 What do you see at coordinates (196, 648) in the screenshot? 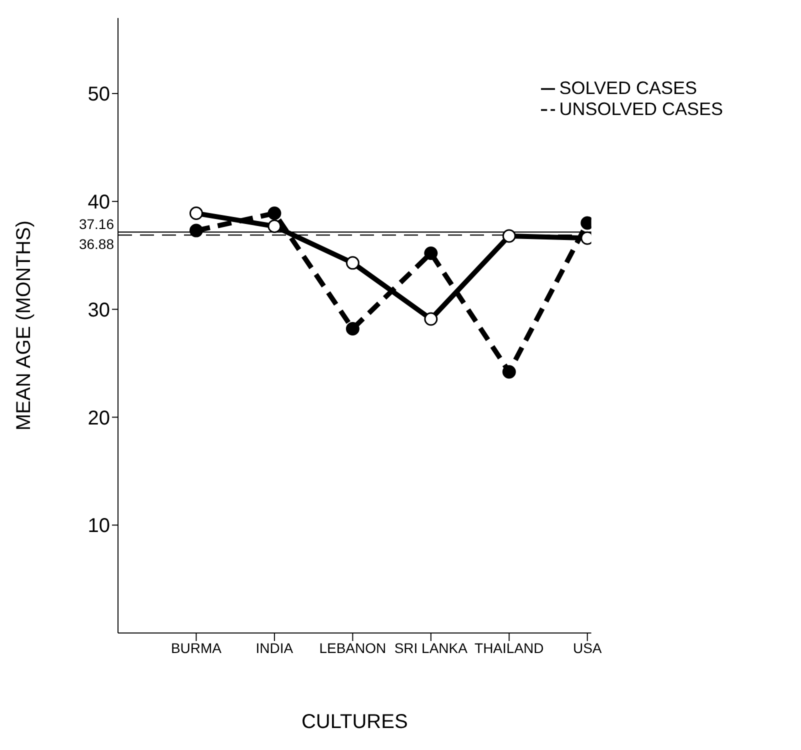
I see `x-tick-label: BURMA` at bounding box center [196, 648].